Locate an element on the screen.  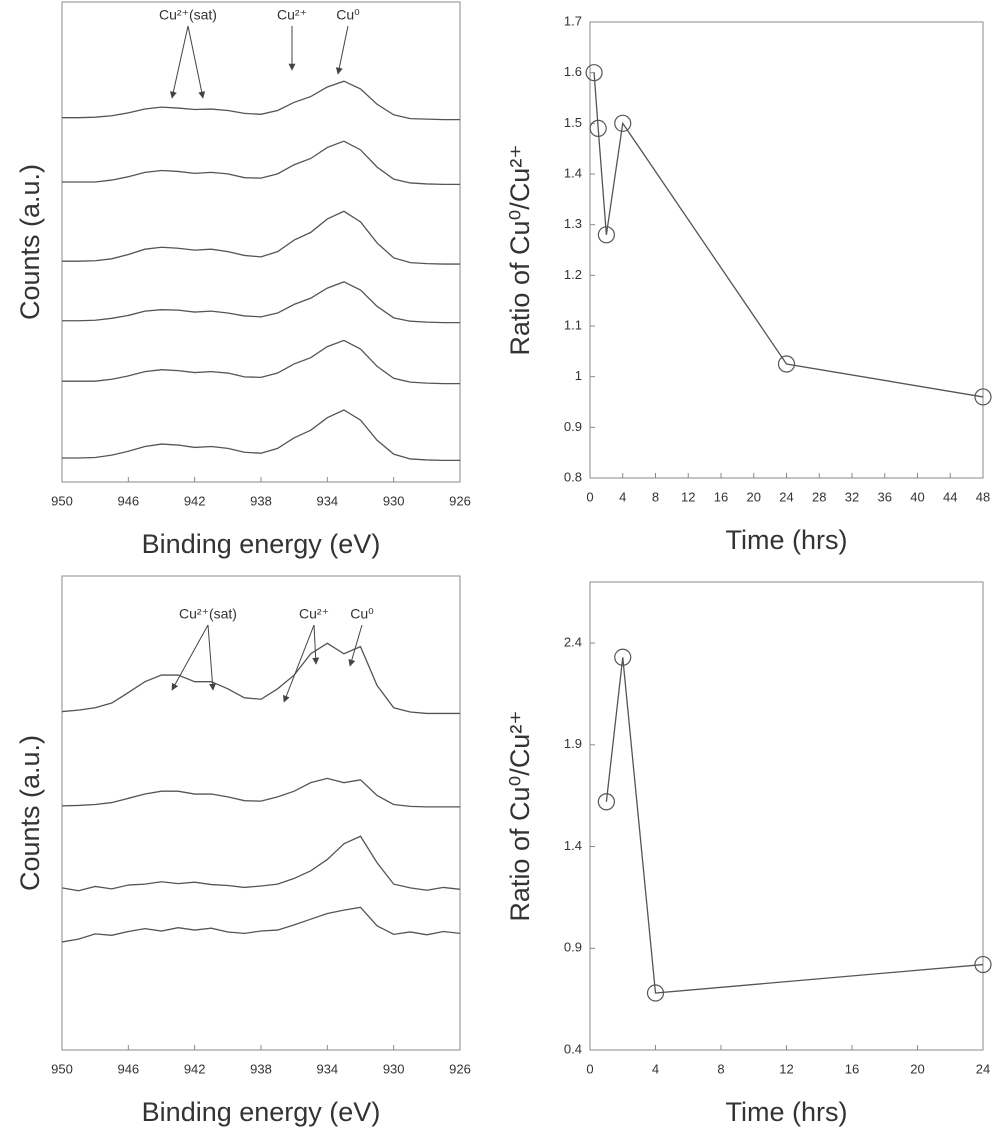
x-tick-label: 48 is located at coordinates (983, 496).